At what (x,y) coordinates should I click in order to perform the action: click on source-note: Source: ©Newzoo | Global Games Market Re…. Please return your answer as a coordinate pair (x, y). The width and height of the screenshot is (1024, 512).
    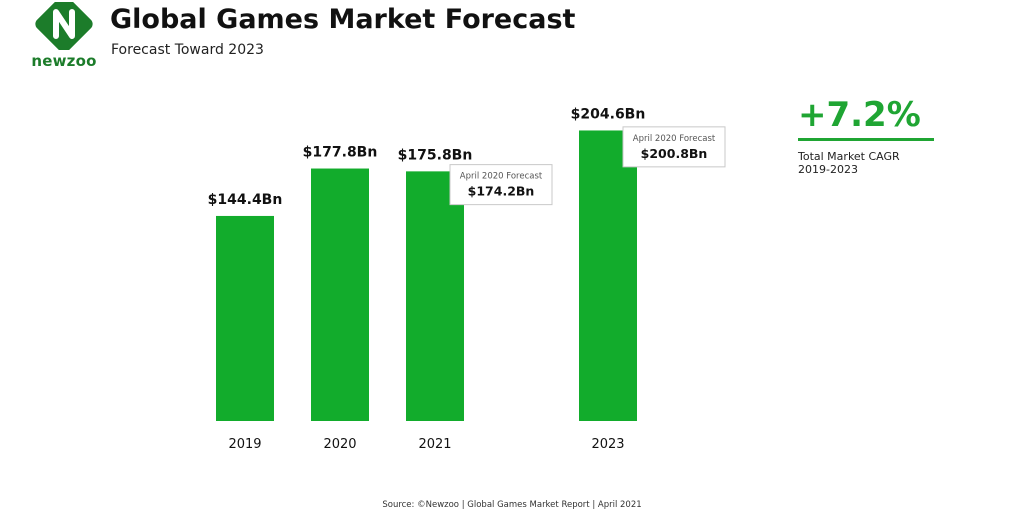
    Looking at the image, I should click on (512, 505).